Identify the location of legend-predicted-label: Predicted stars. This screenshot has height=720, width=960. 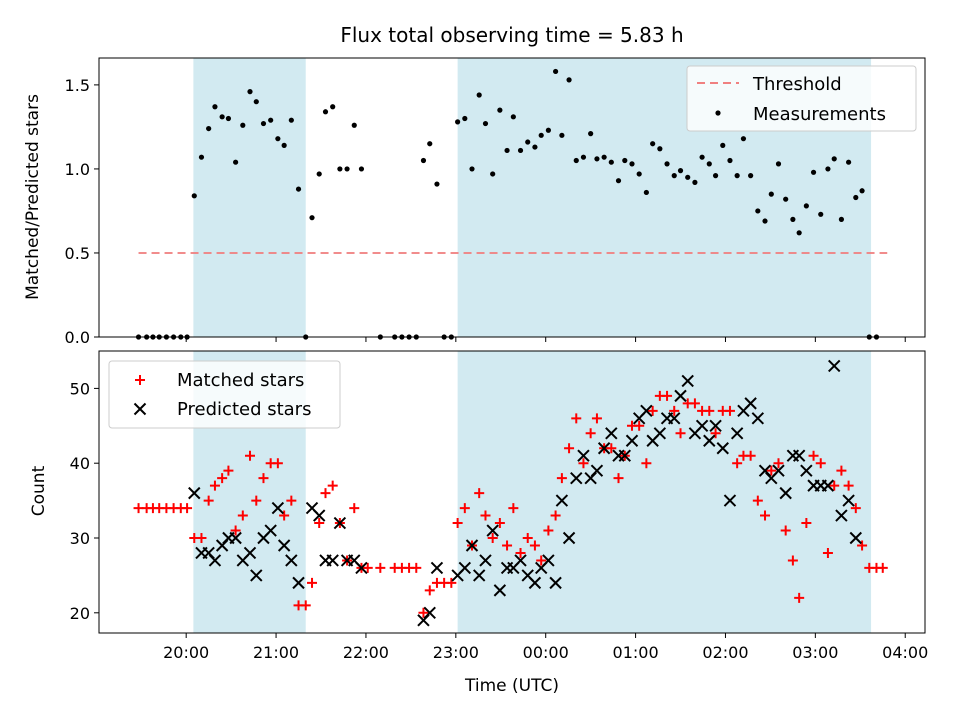
(244, 409).